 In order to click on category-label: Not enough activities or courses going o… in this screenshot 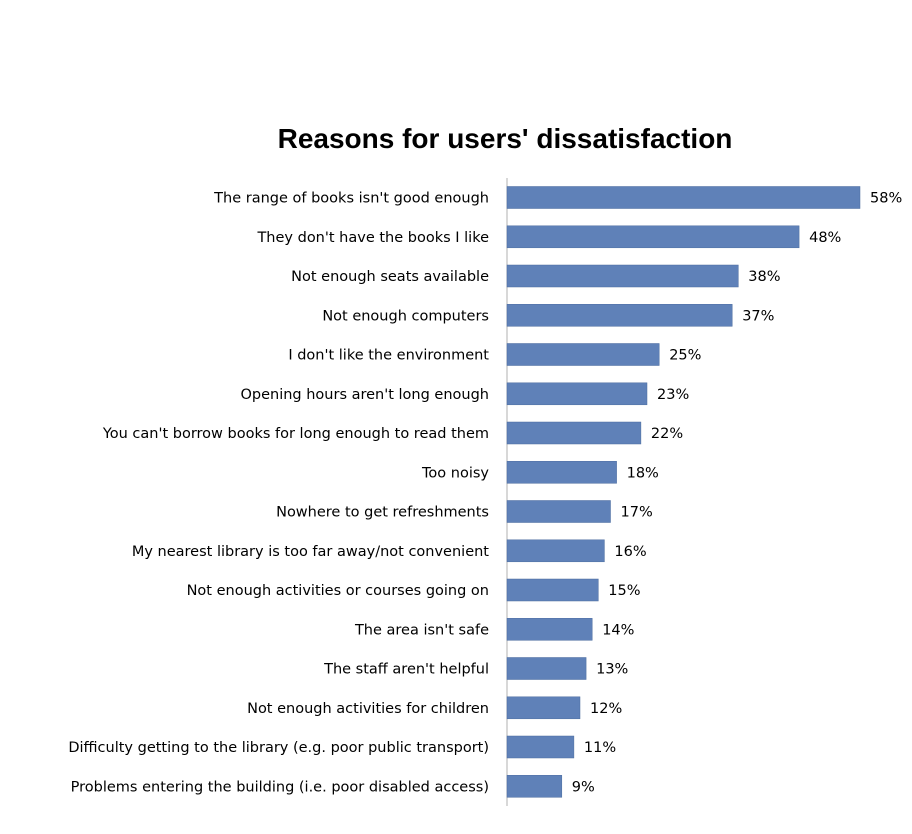, I will do `click(338, 591)`.